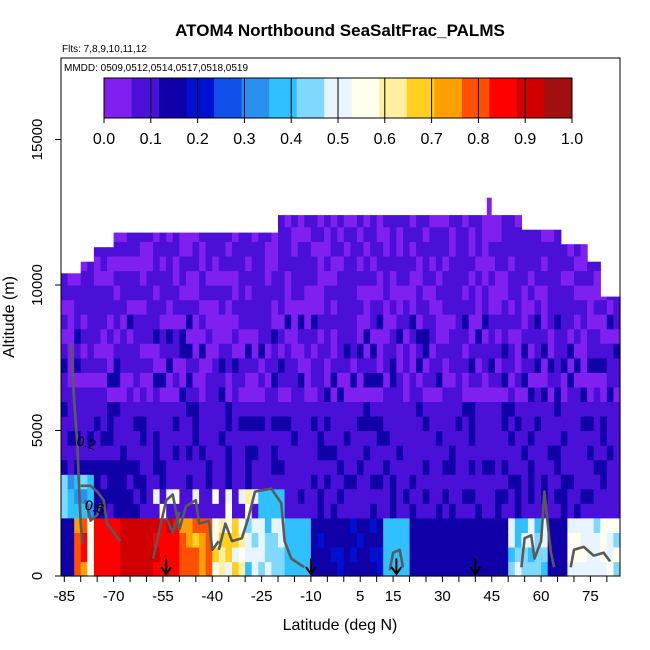 The image size is (650, 650). What do you see at coordinates (475, 571) in the screenshot?
I see `arrow-head` at bounding box center [475, 571].